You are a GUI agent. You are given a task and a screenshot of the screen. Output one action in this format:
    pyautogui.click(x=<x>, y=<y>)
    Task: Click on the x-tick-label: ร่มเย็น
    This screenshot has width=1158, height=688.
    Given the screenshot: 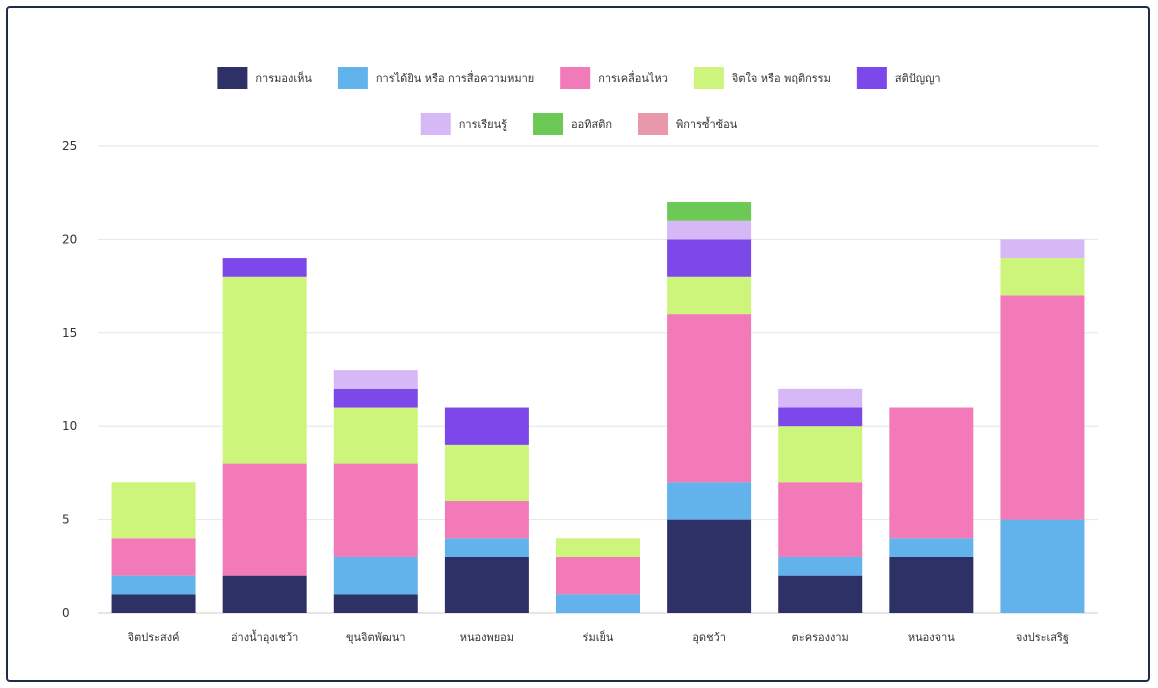 What is the action you would take?
    pyautogui.click(x=598, y=637)
    